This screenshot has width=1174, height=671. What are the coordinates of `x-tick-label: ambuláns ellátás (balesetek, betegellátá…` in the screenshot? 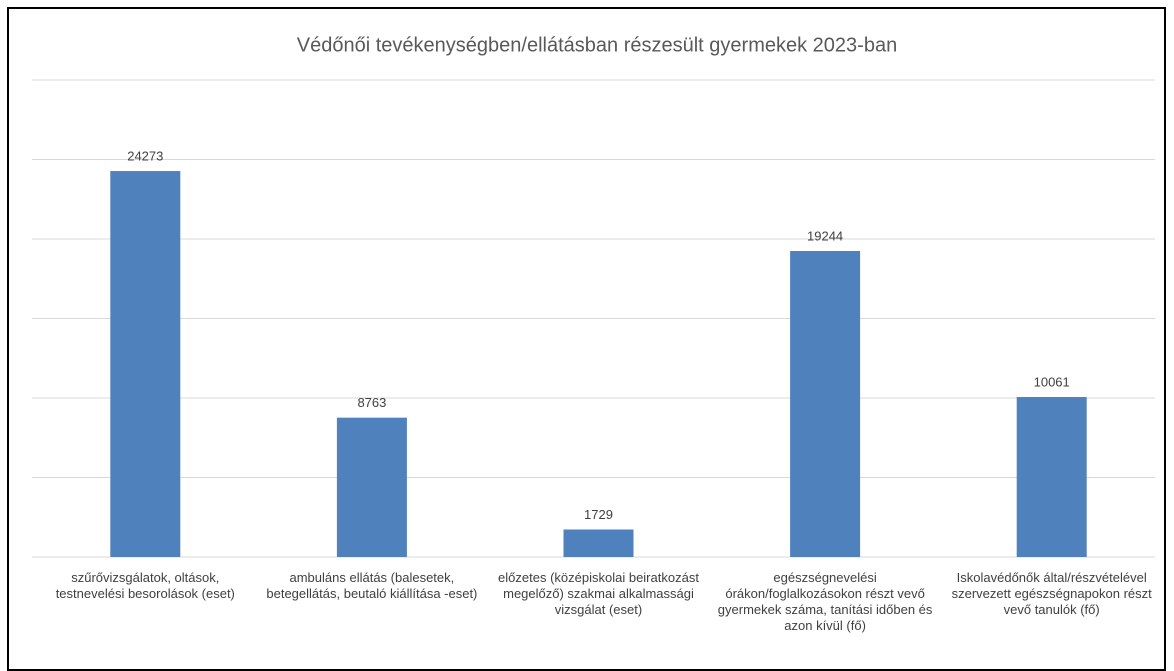 It's located at (372, 585).